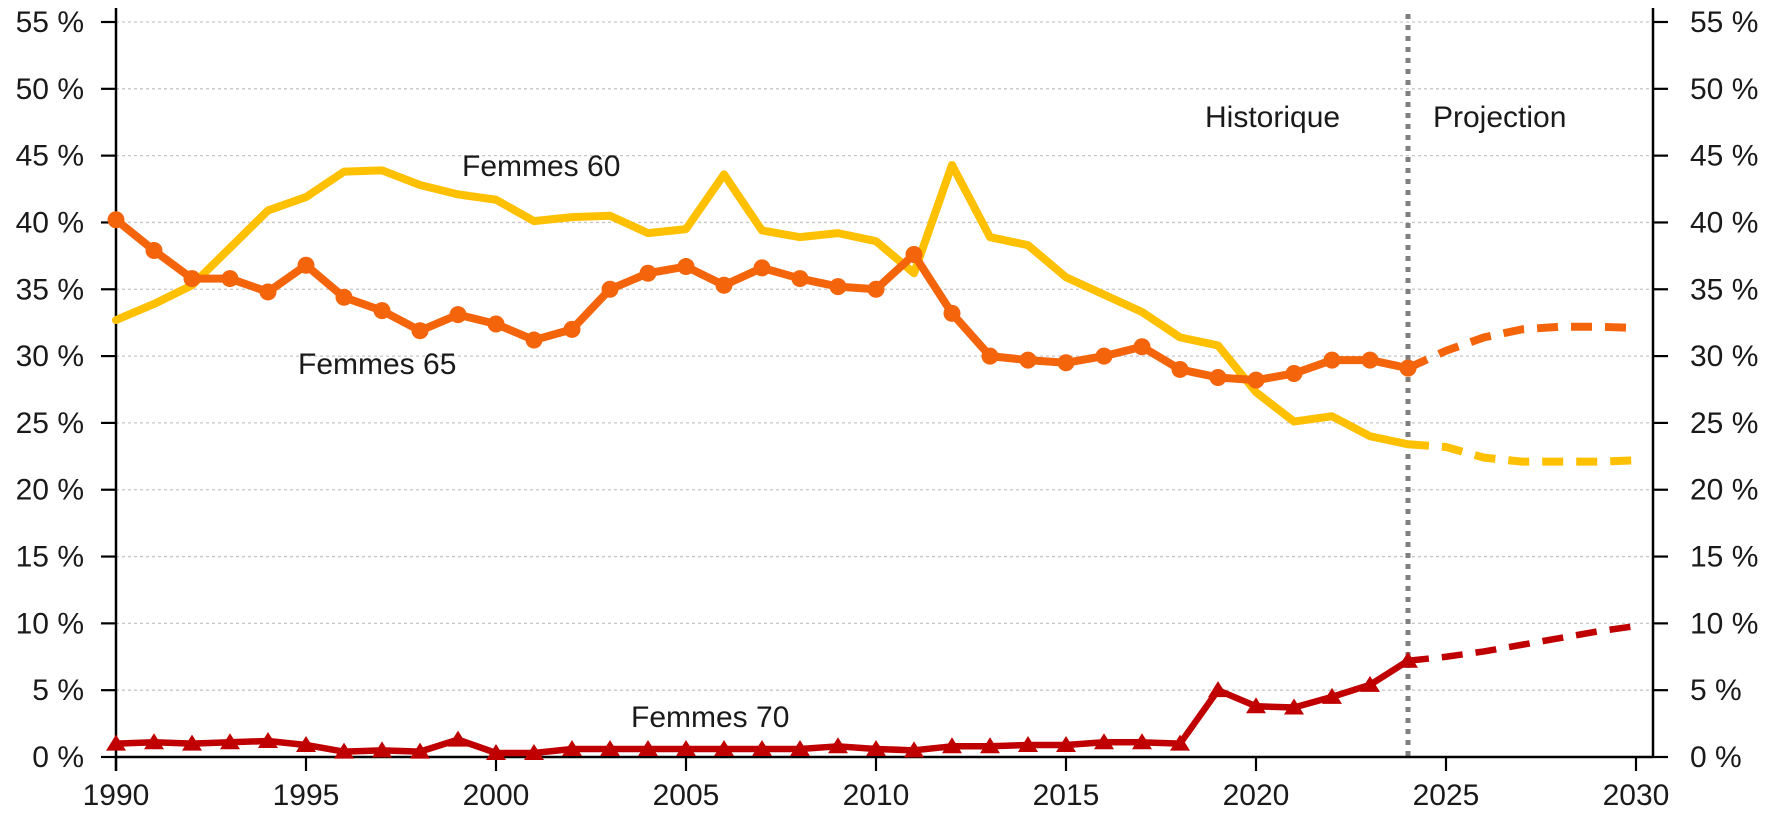  I want to click on y-axis-label-right: 25 %, so click(1724, 423).